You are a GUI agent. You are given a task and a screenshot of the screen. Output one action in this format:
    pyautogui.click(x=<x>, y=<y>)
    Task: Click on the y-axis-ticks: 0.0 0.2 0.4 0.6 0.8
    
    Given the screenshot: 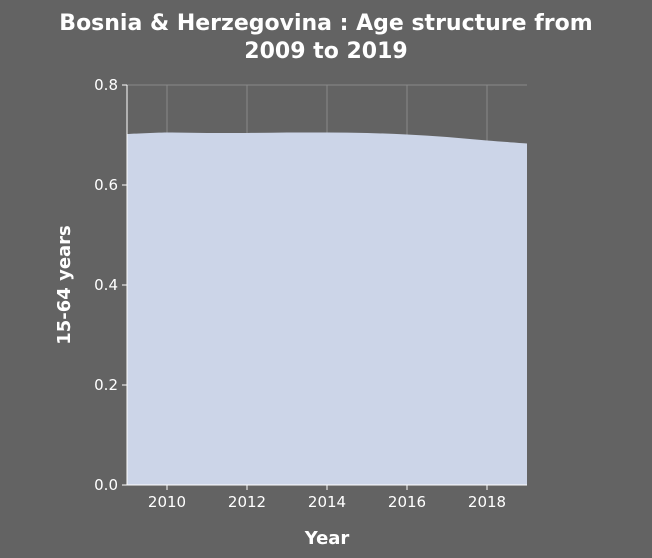 What is the action you would take?
    pyautogui.click(x=110, y=285)
    